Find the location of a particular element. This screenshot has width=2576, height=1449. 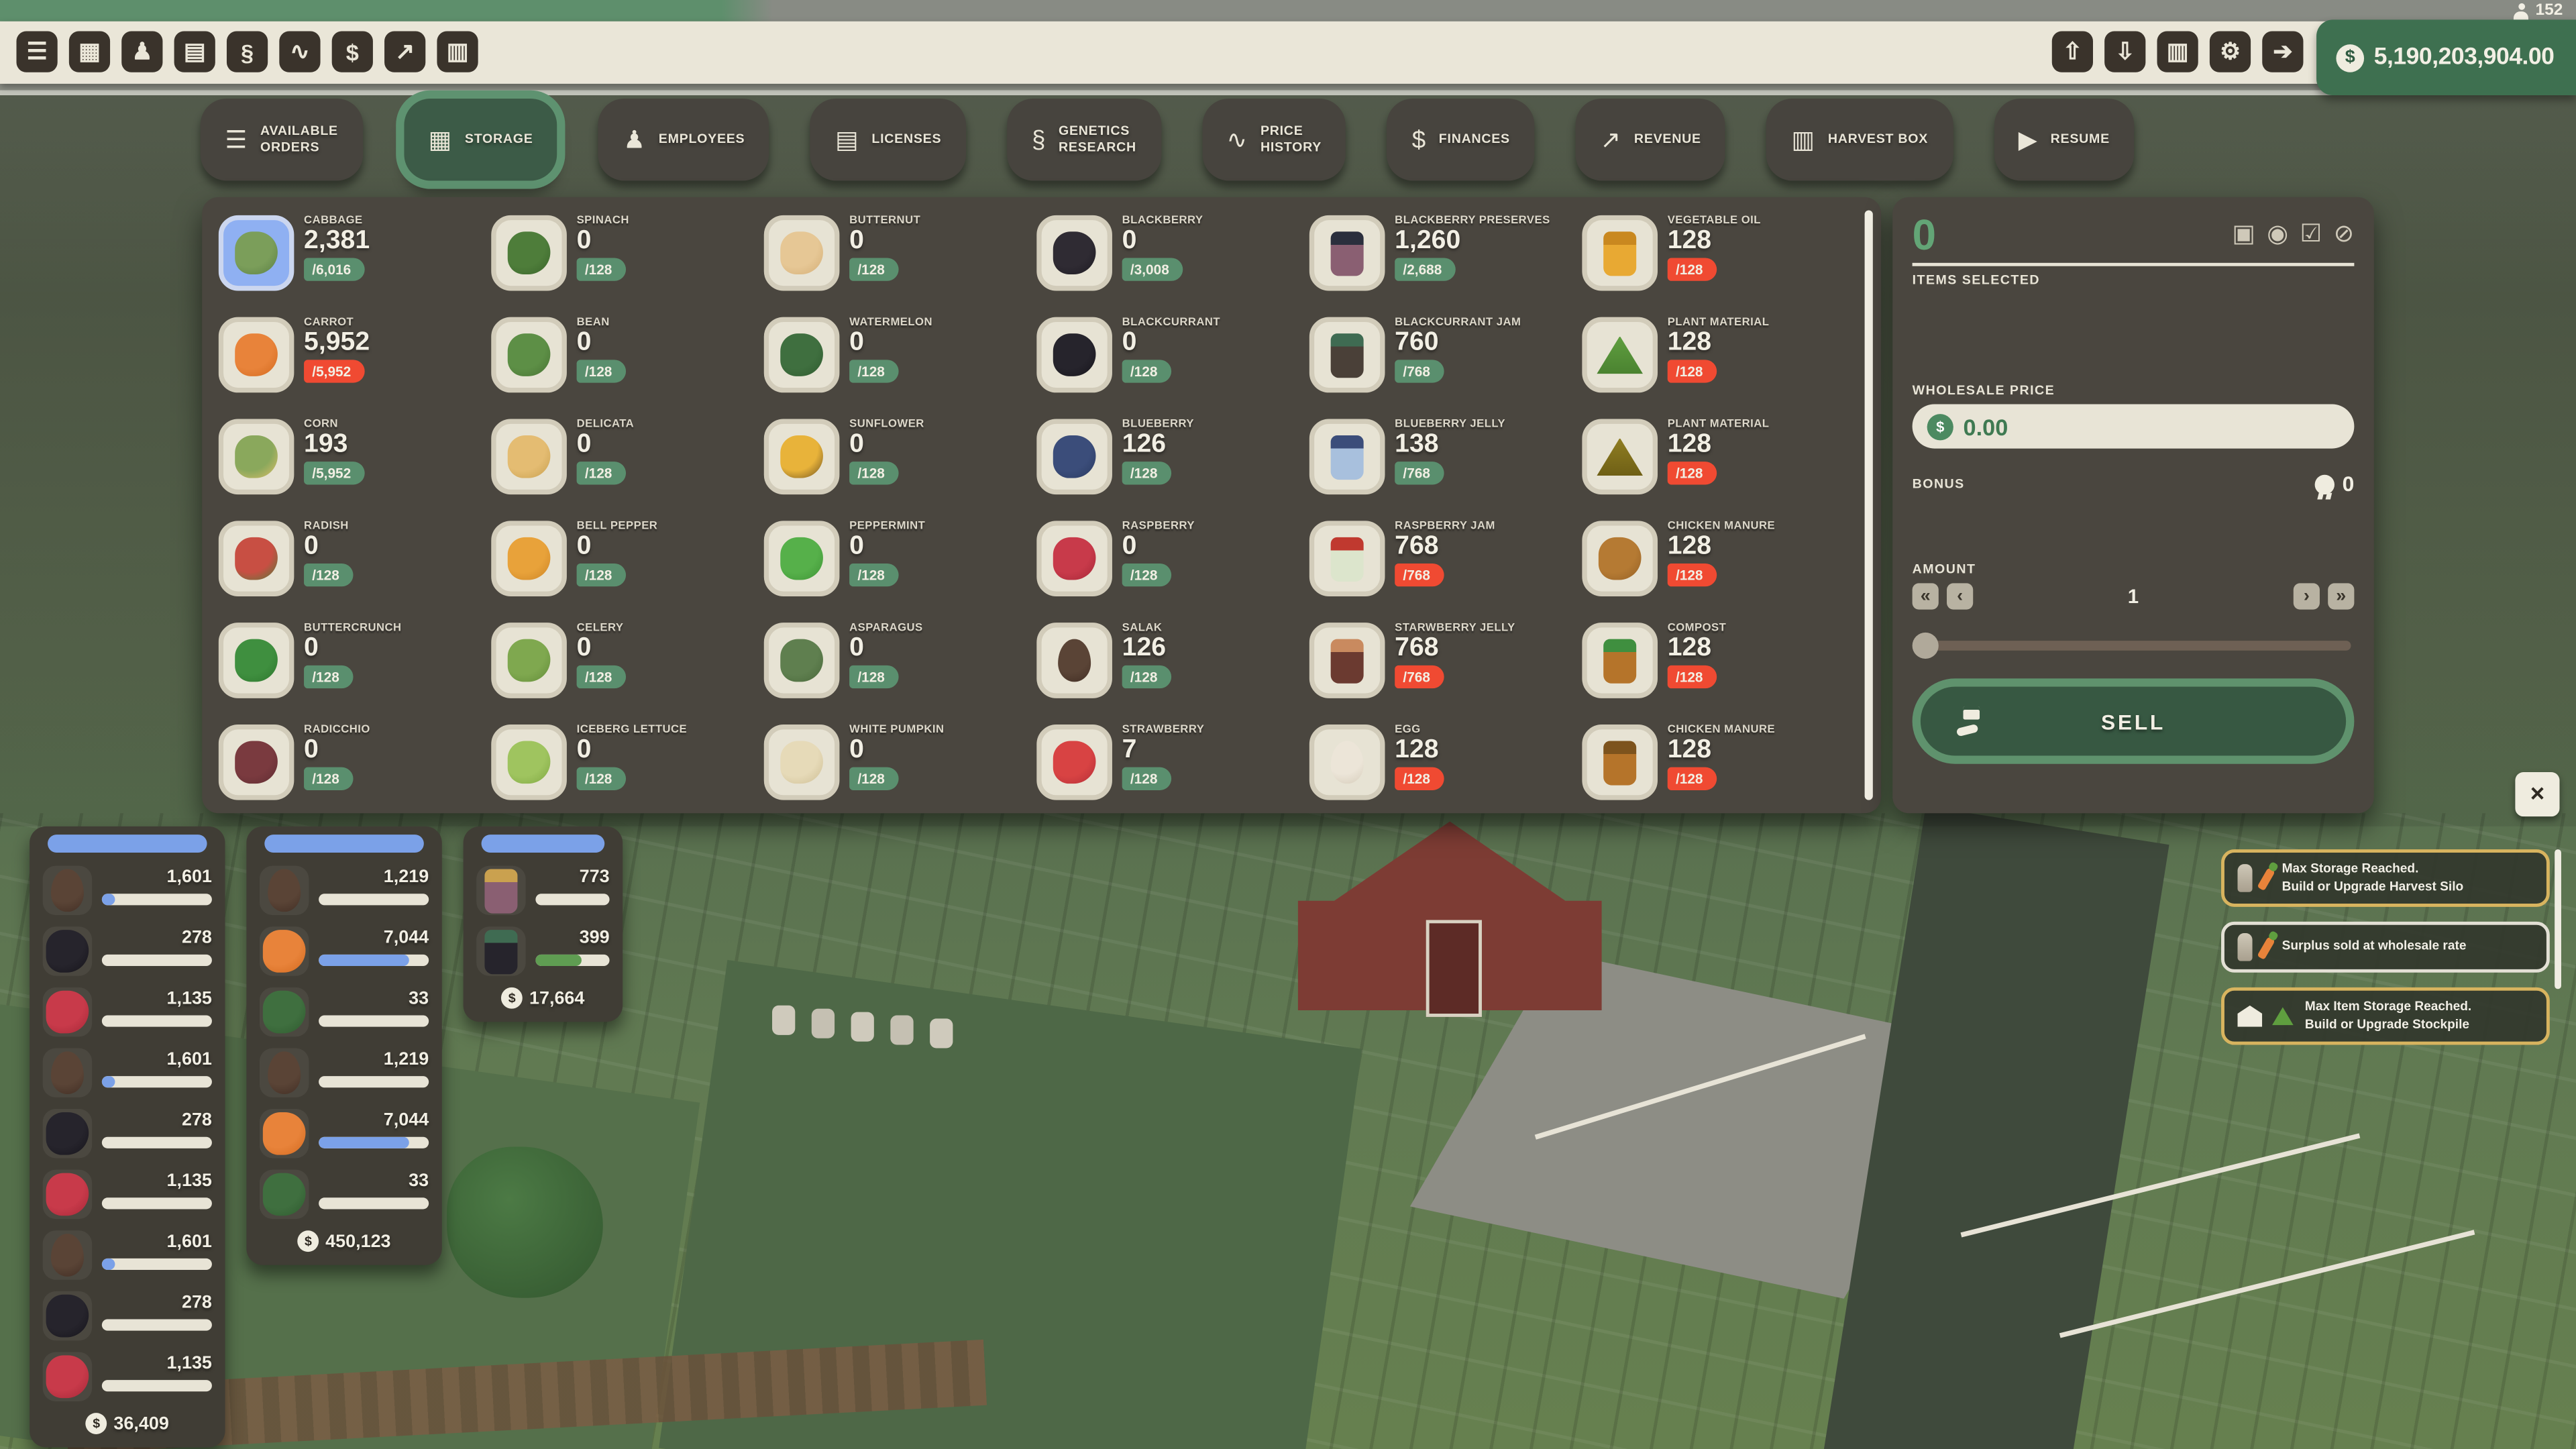

harvest-card: 1,219 7,044 is located at coordinates (344, 1045).